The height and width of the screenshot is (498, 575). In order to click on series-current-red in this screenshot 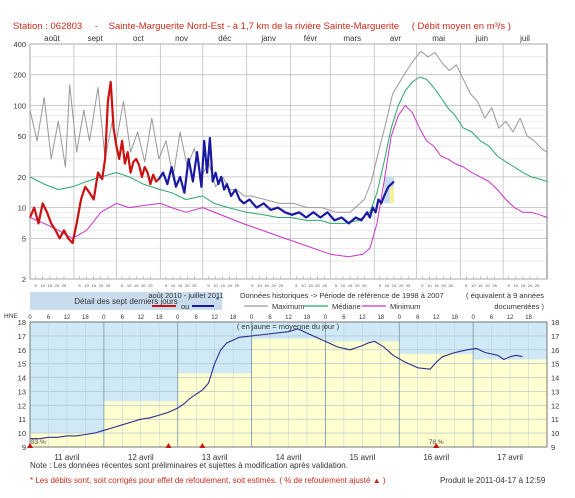, I will do `click(94, 162)`.